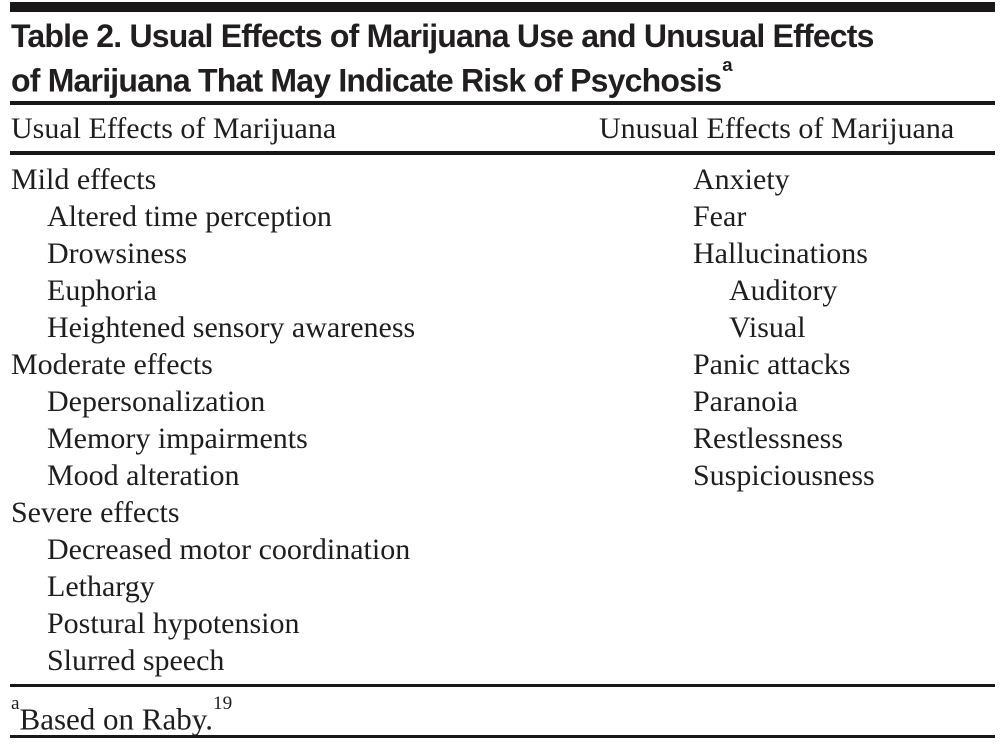 This screenshot has height=745, width=1006. What do you see at coordinates (502, 736) in the screenshot?
I see `rule-bottom` at bounding box center [502, 736].